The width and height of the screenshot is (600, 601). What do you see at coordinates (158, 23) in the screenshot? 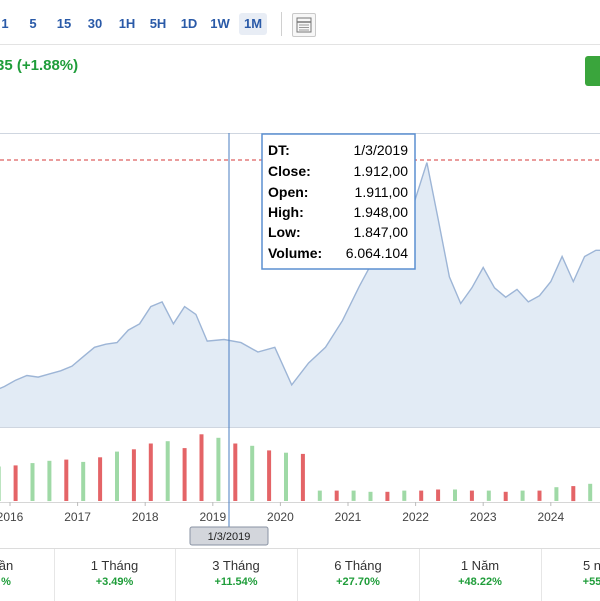
I see `timeframe-5h: 5H` at bounding box center [158, 23].